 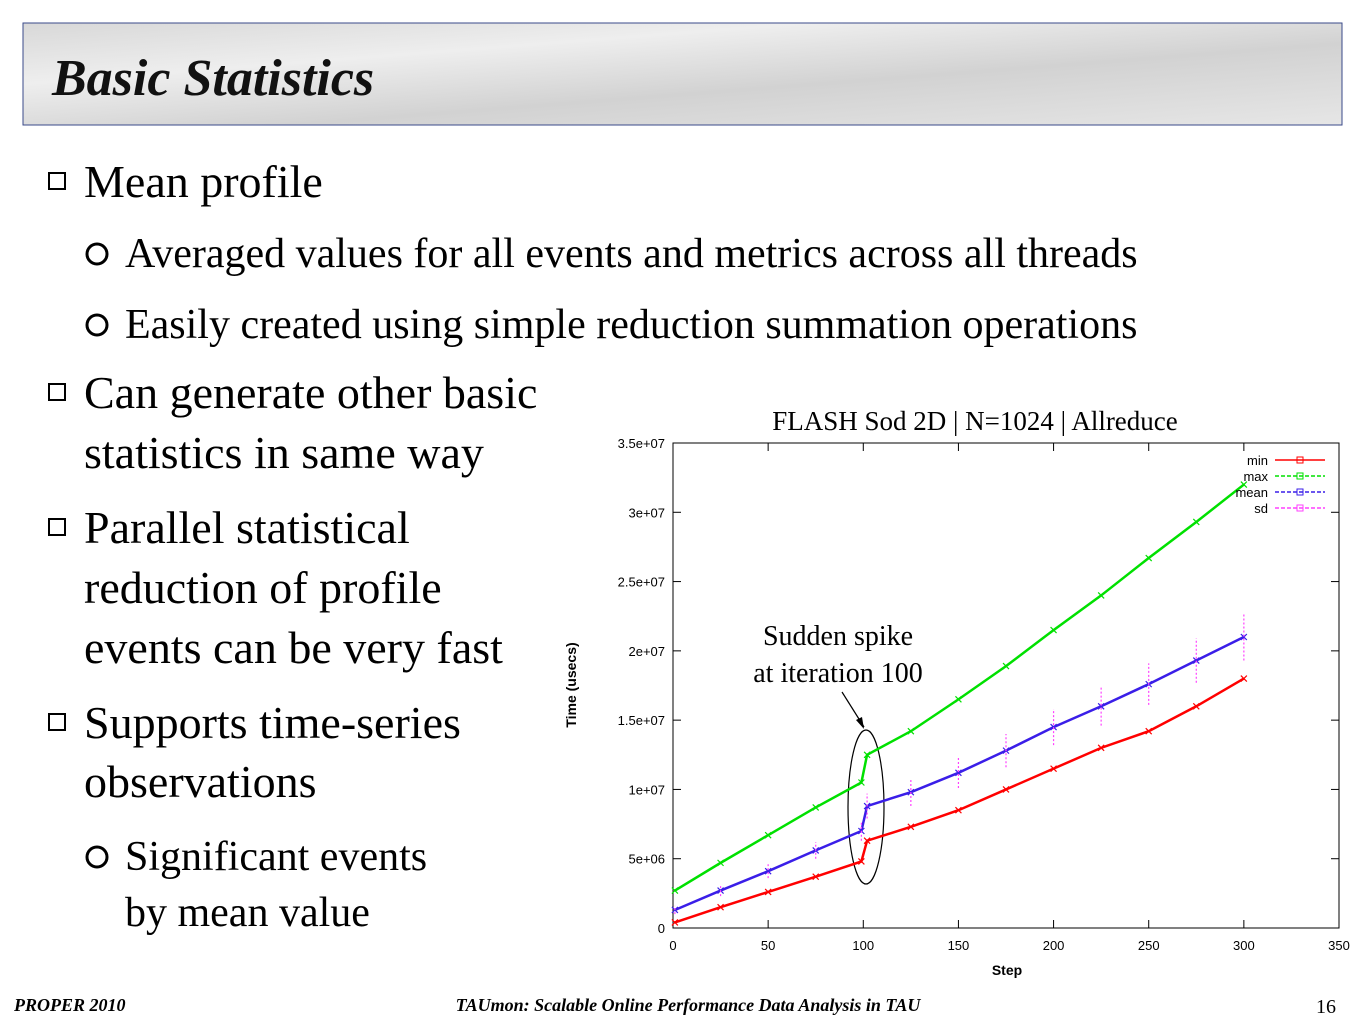 What do you see at coordinates (838, 636) in the screenshot?
I see `annotation: Sudden spike` at bounding box center [838, 636].